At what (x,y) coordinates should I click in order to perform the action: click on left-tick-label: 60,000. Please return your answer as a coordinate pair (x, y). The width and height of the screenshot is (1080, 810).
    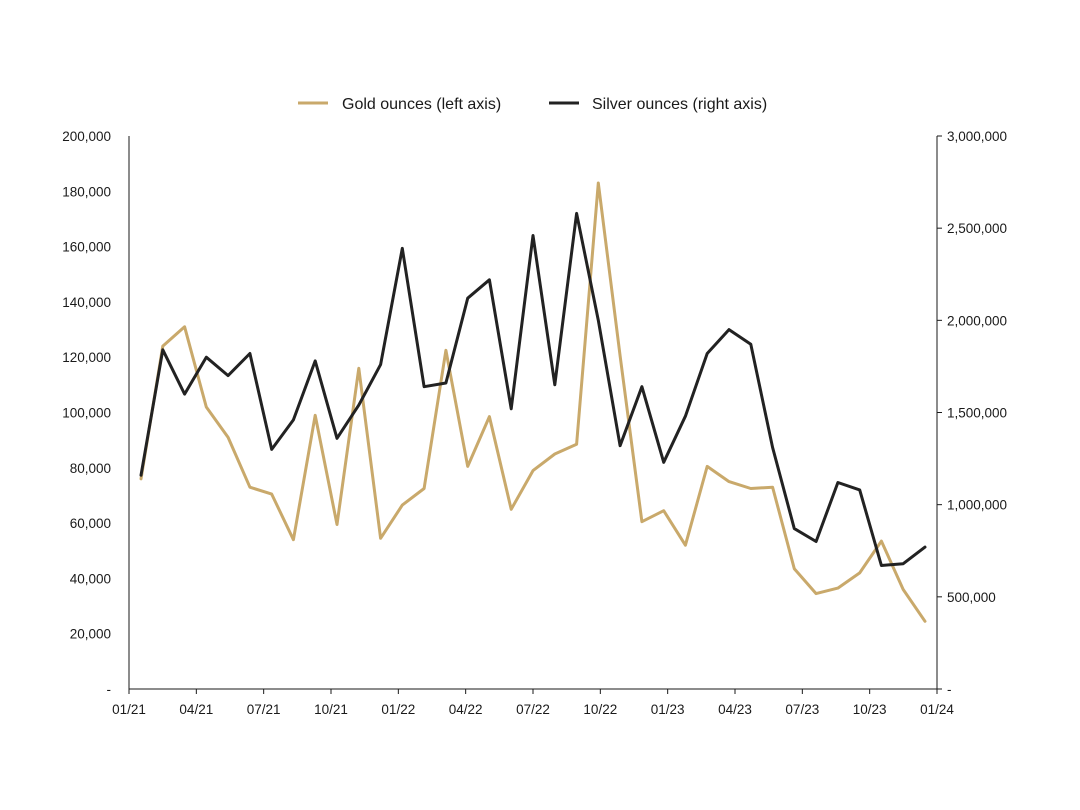
    Looking at the image, I should click on (90, 523).